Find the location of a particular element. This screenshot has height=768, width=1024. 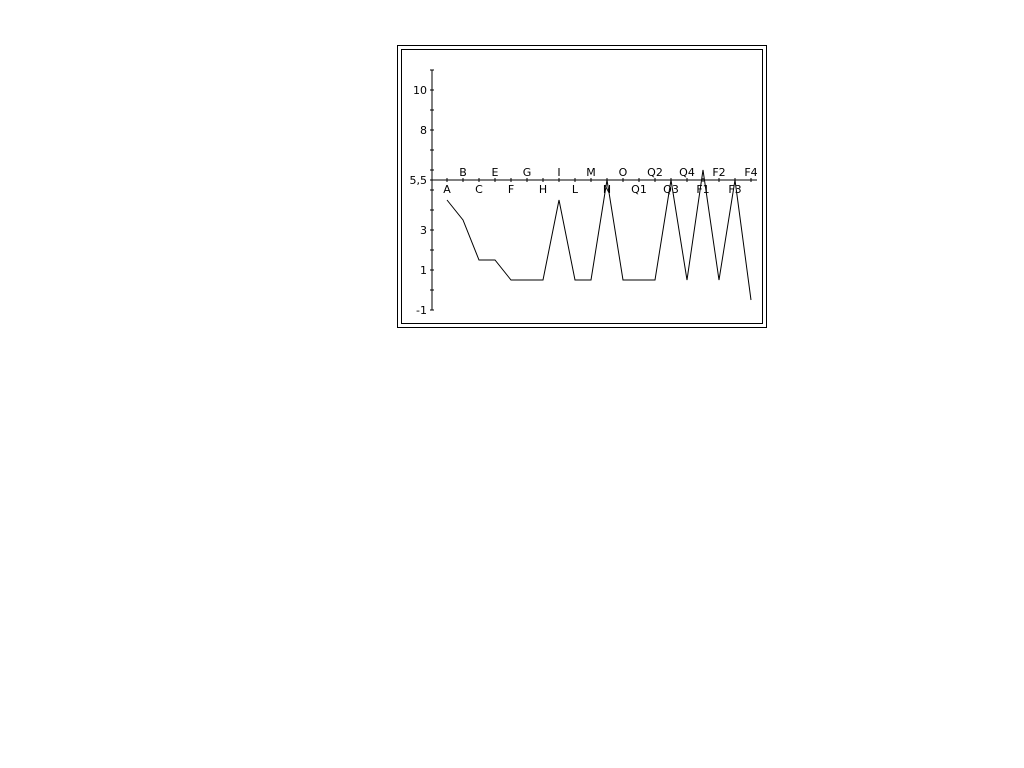

x-tick-label: F2 is located at coordinates (718, 172).